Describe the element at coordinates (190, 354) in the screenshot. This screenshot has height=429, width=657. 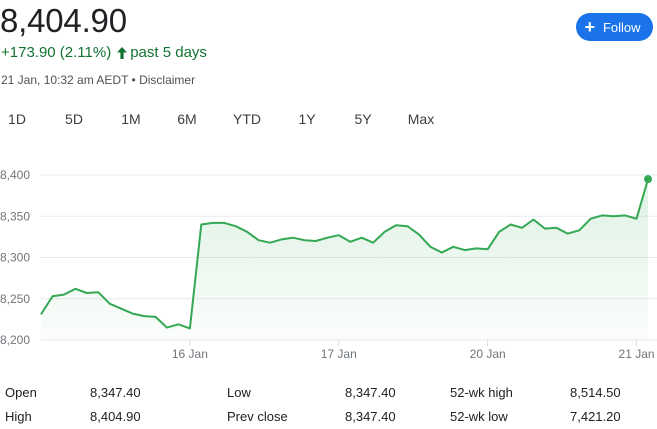
I see `x-tick-label: 16 Jan` at that location.